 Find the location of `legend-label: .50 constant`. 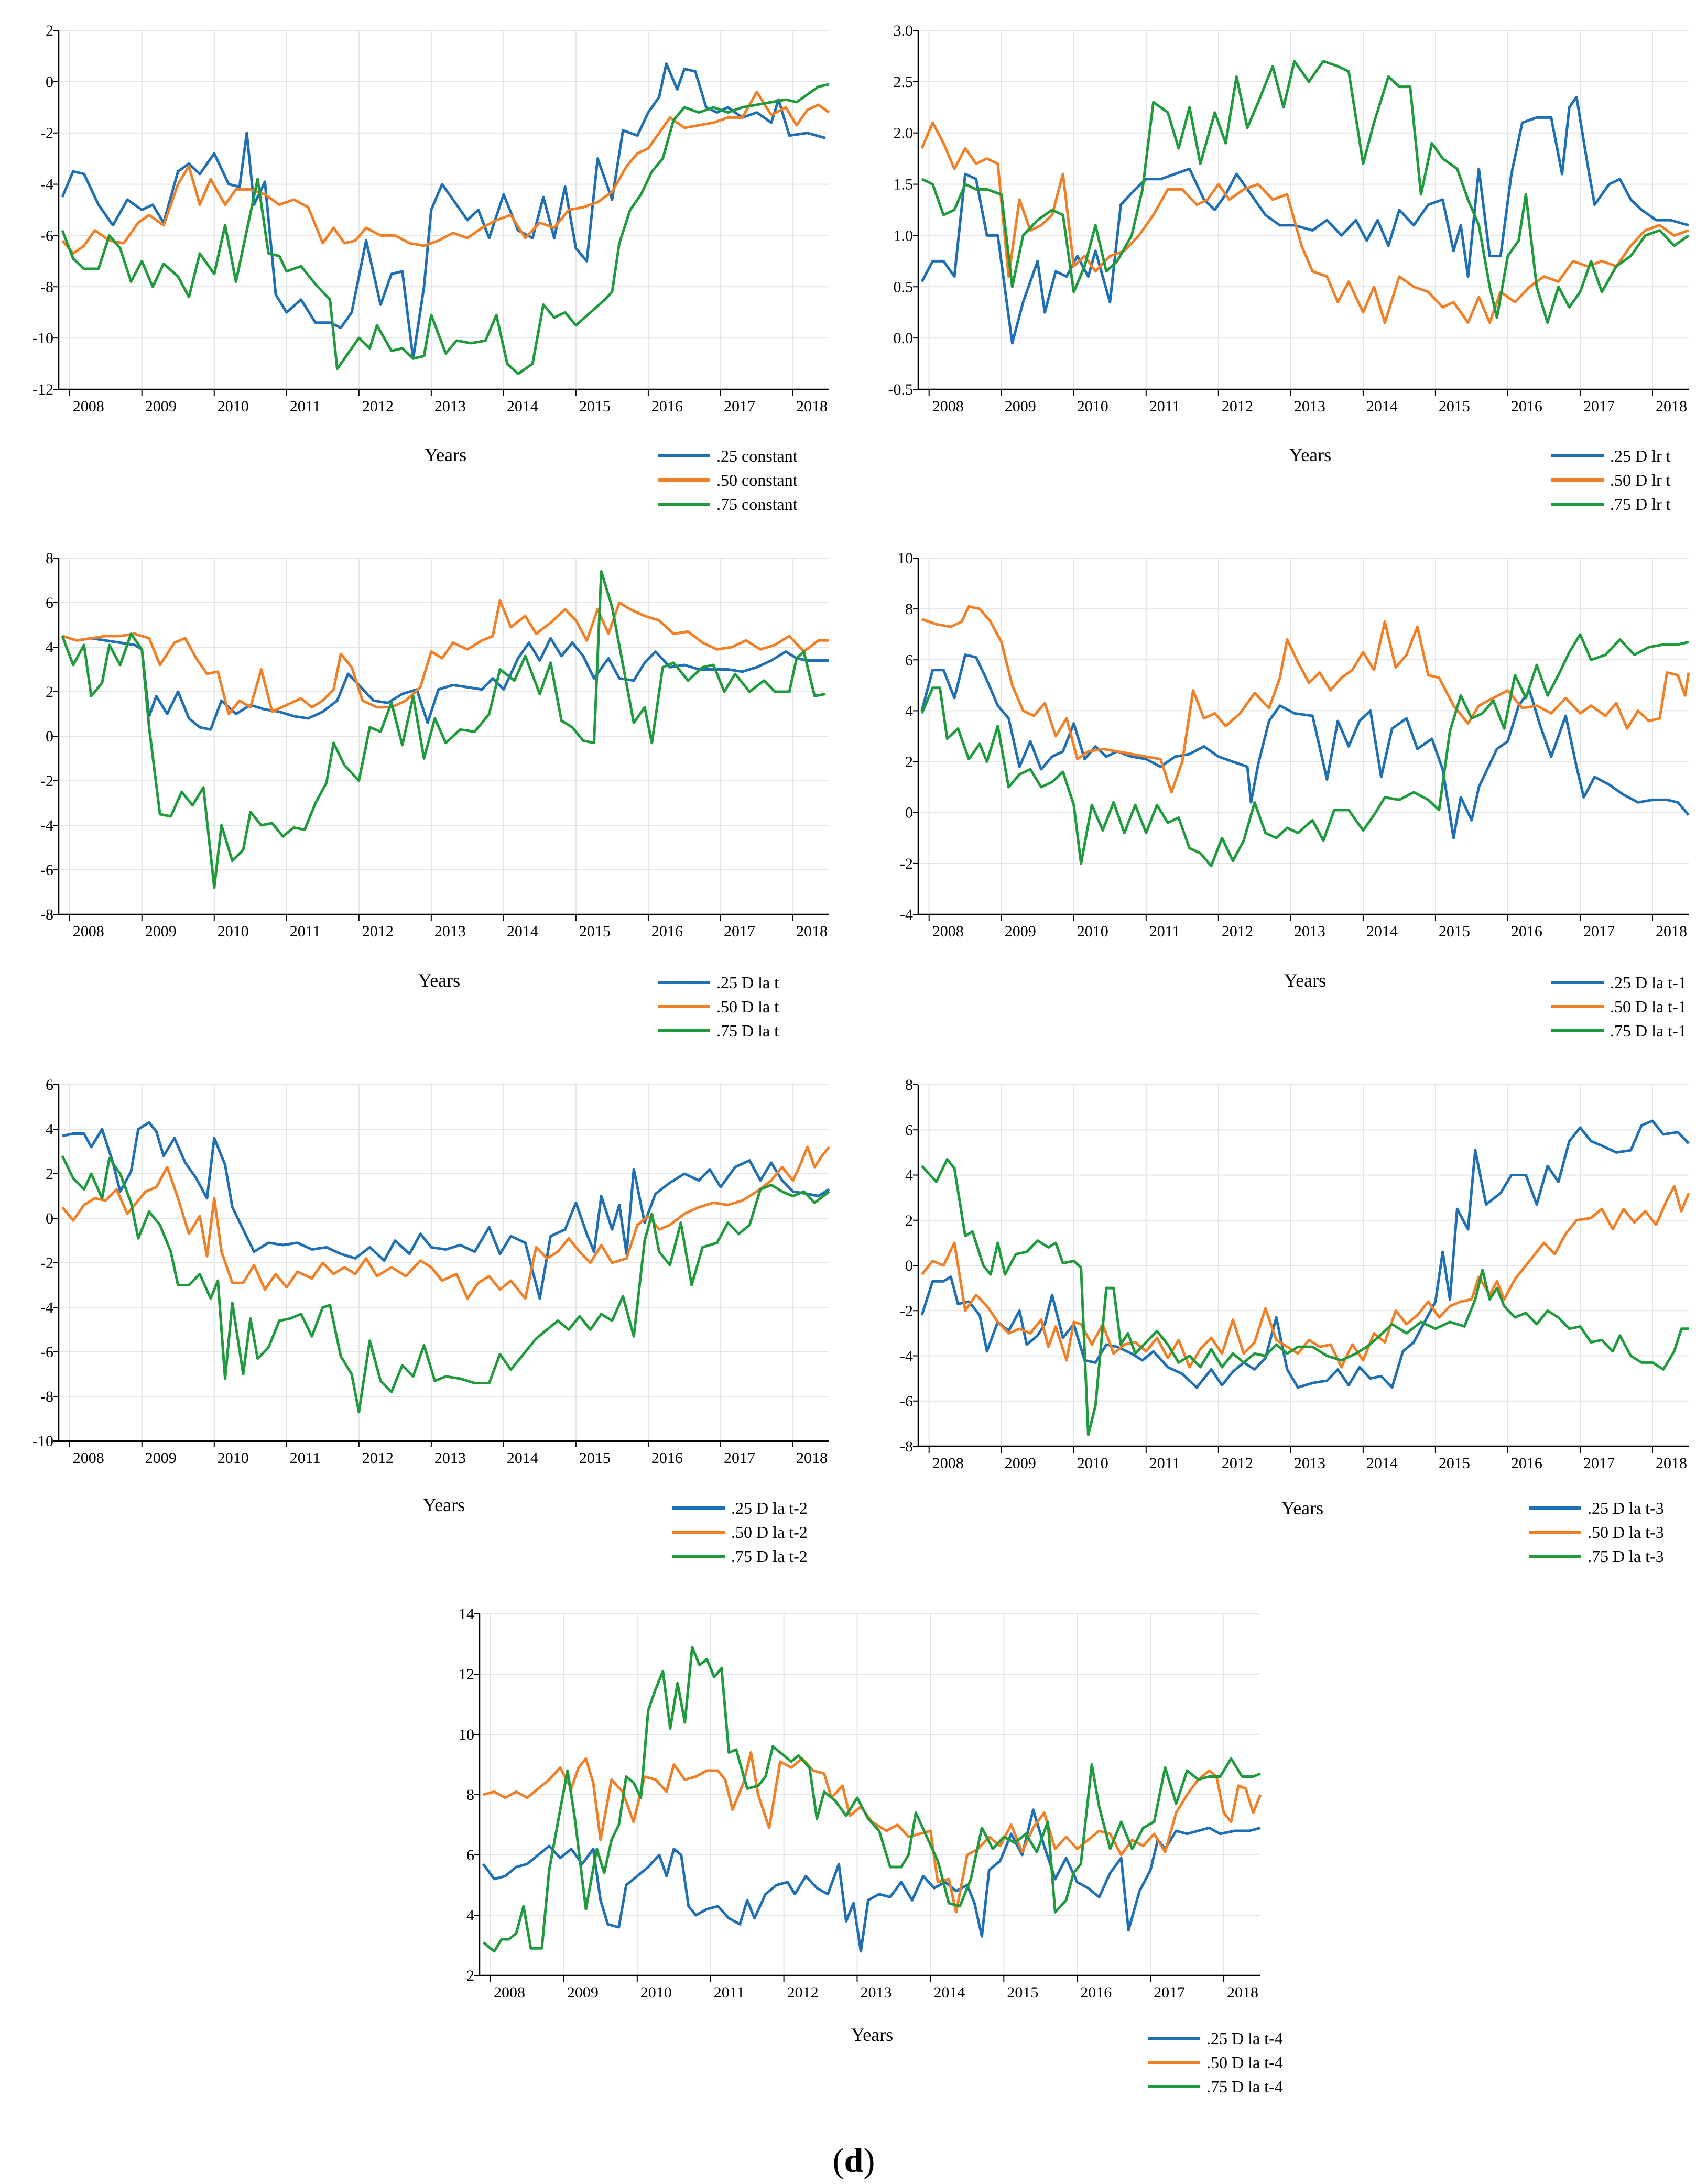

legend-label: .50 constant is located at coordinates (757, 480).